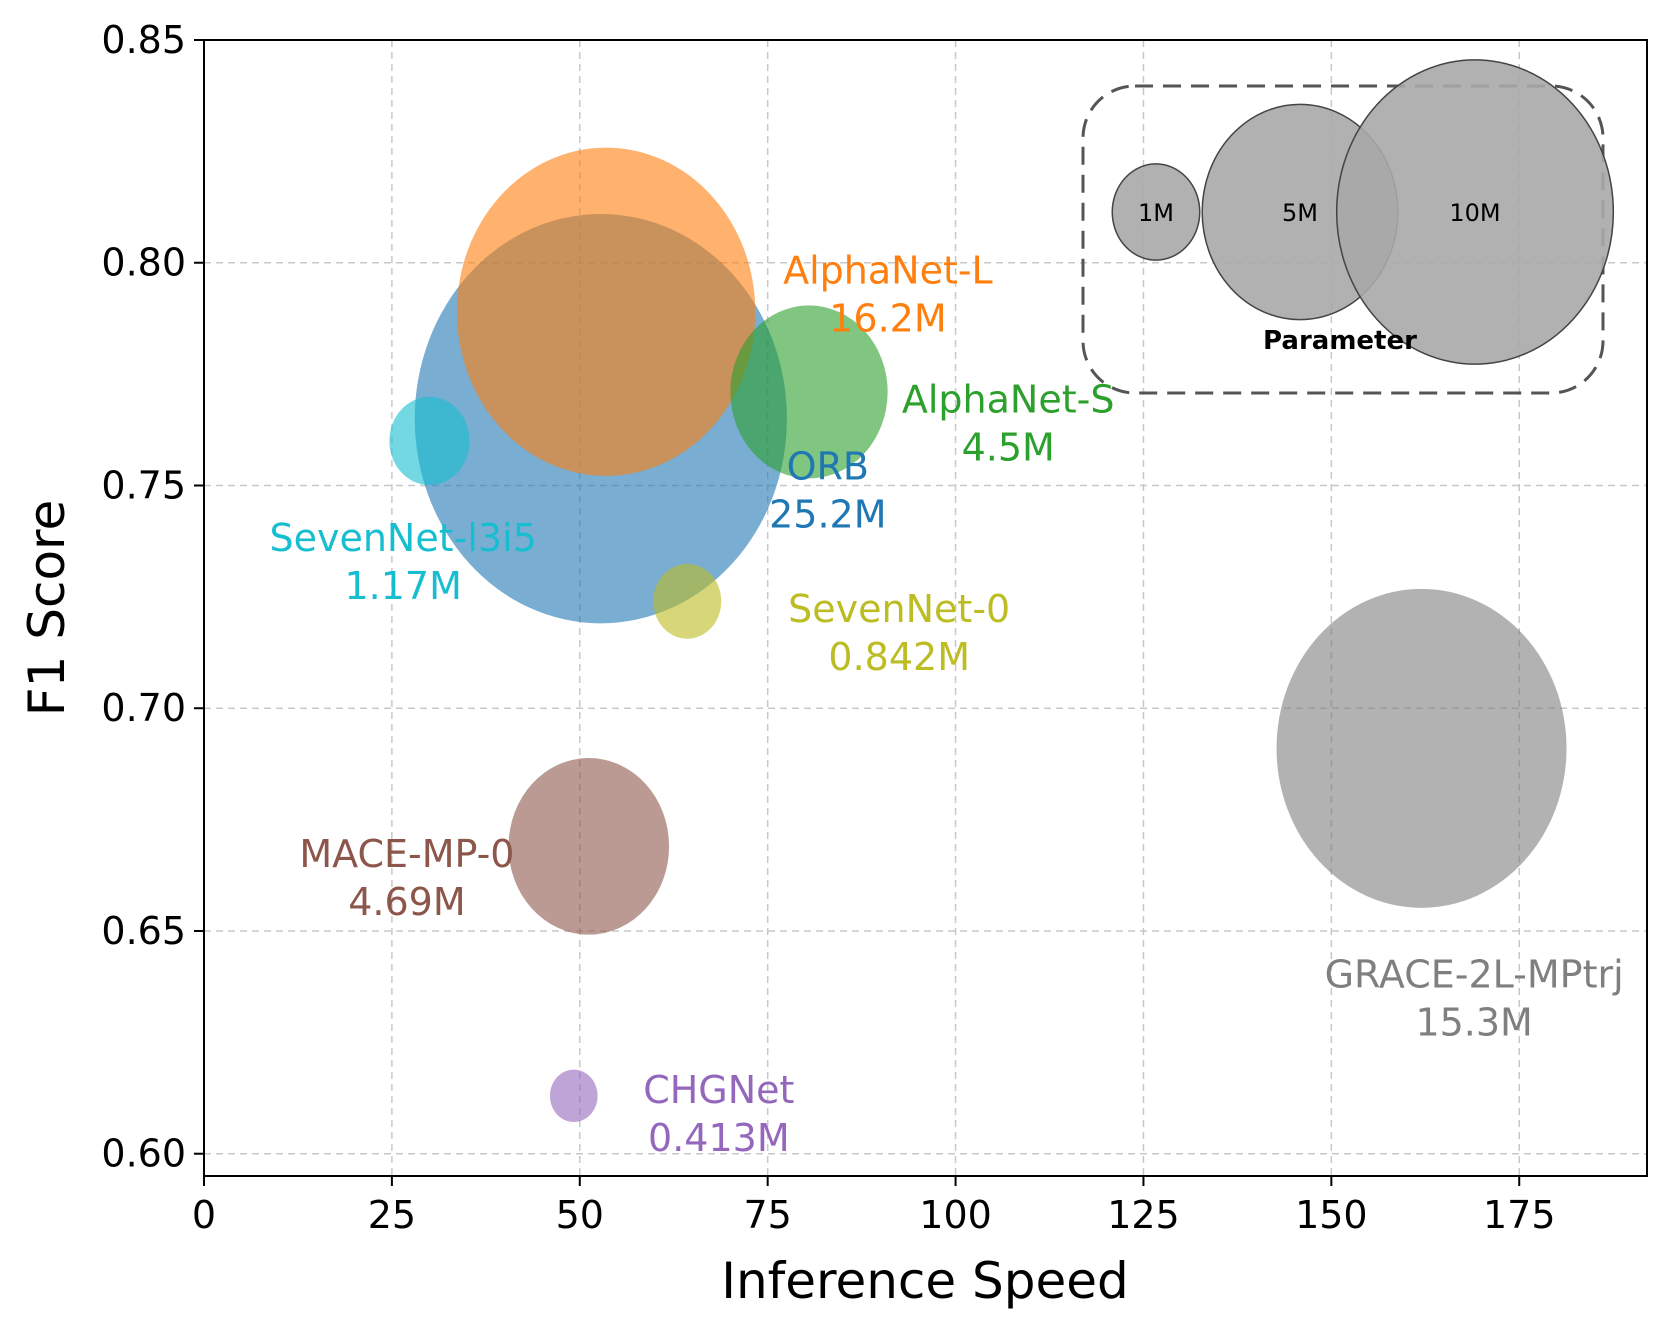  What do you see at coordinates (767, 1215) in the screenshot?
I see `x-tick-label-3: 75` at bounding box center [767, 1215].